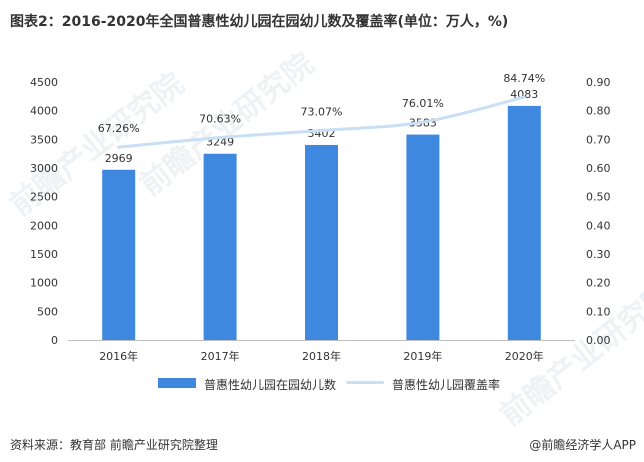  I want to click on coverage-value-label: 73.07%, so click(322, 112).